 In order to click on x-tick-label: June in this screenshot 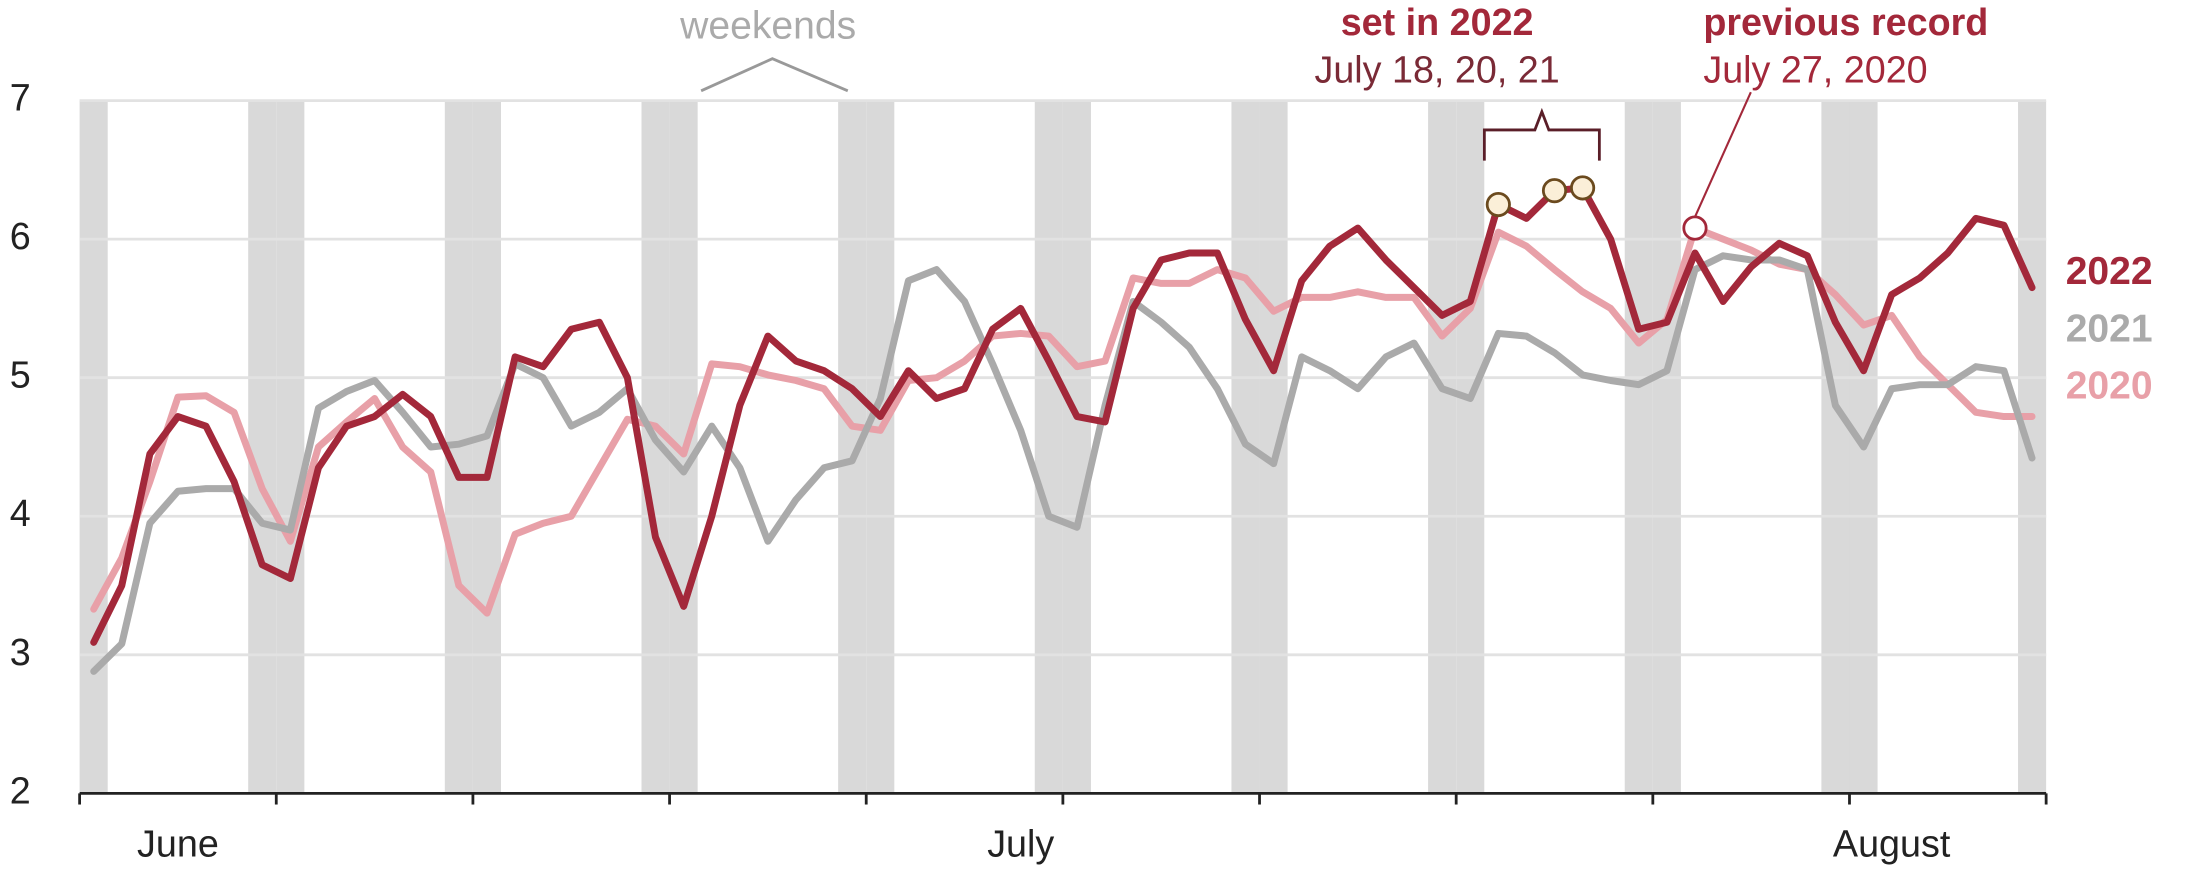, I will do `click(178, 843)`.